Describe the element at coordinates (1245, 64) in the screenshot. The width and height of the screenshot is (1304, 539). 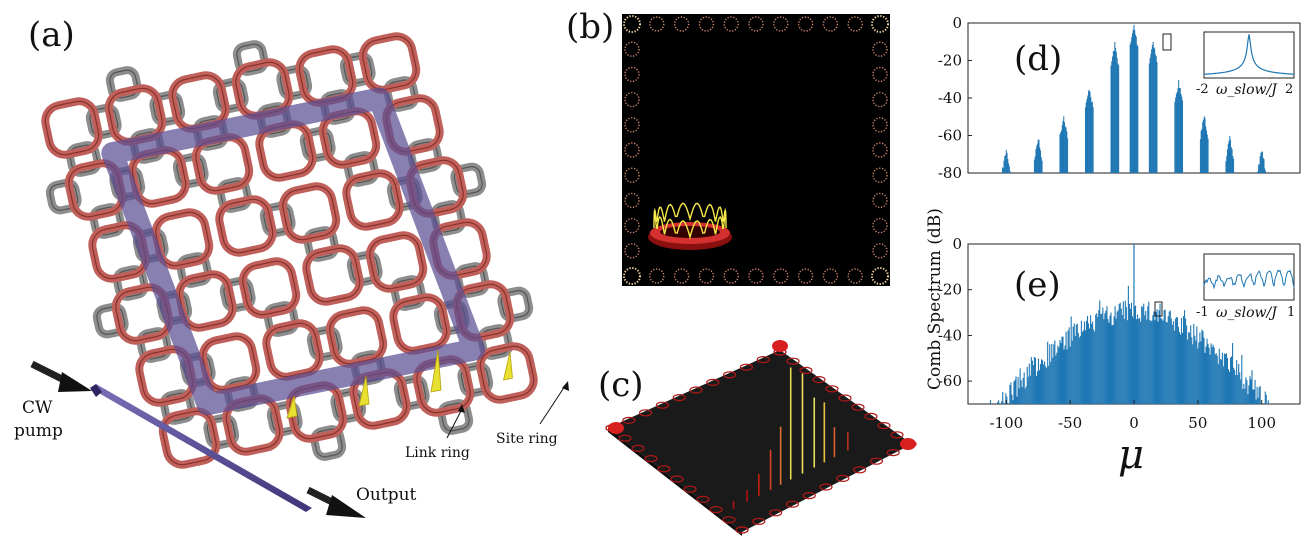
I see `inset-d: -2 2 ω_slow/J` at that location.